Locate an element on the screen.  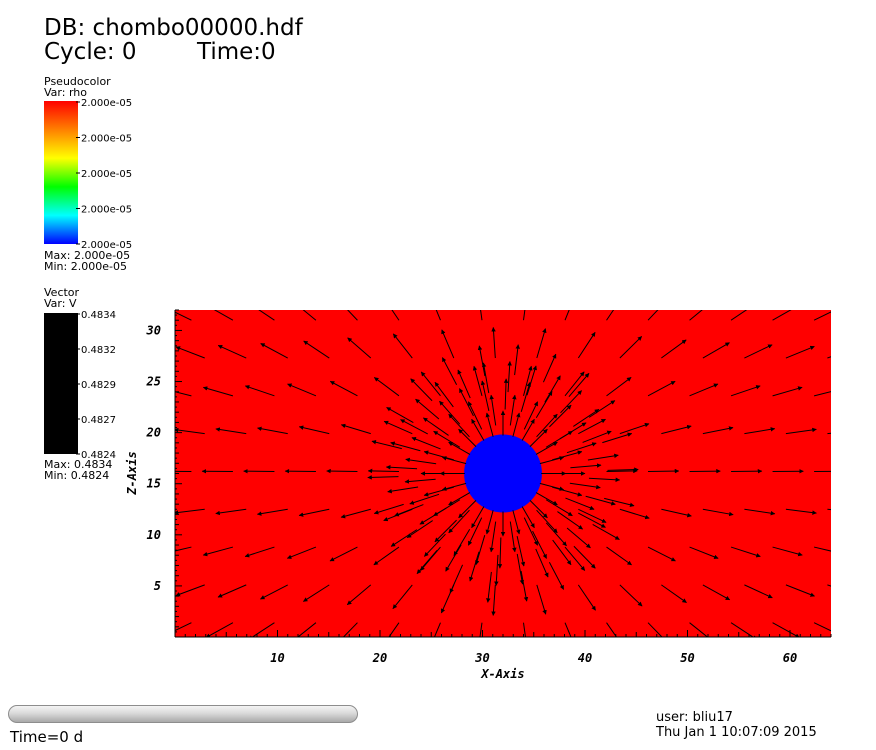
vector-tick-label: 0.4829 is located at coordinates (98, 385).